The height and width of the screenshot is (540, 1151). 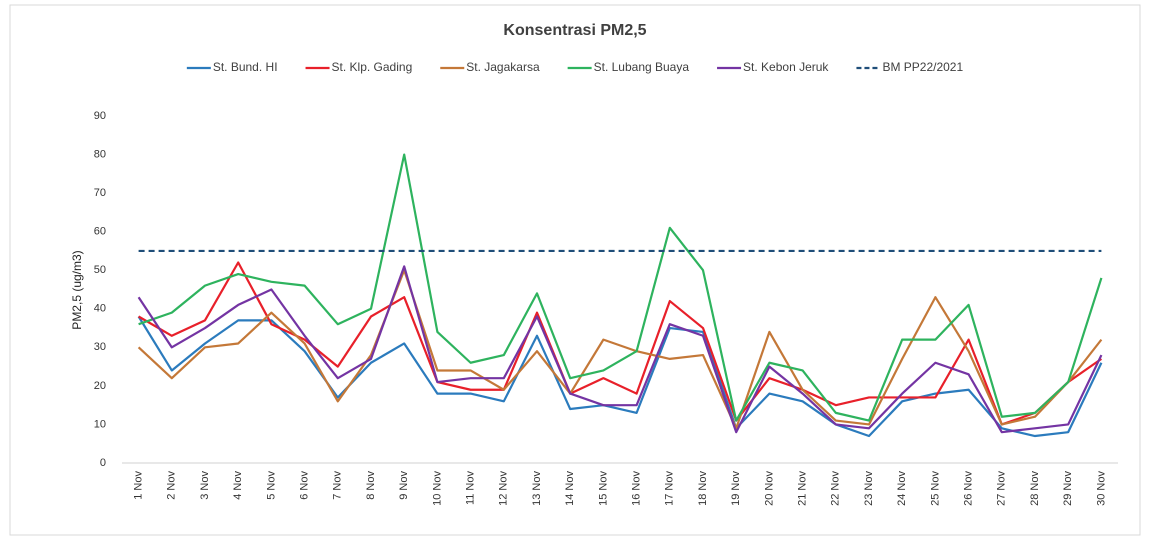 I want to click on legend-label: St. Klp. Gading, so click(x=372, y=67).